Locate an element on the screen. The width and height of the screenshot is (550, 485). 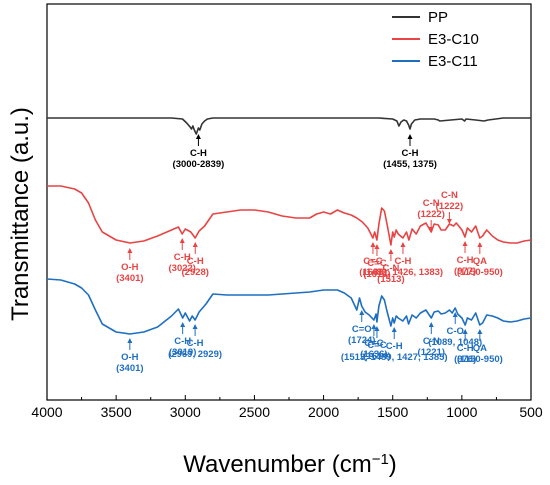
peak-annotation: C-H(1513, 1489, 1427, 1385) is located at coordinates (394, 345).